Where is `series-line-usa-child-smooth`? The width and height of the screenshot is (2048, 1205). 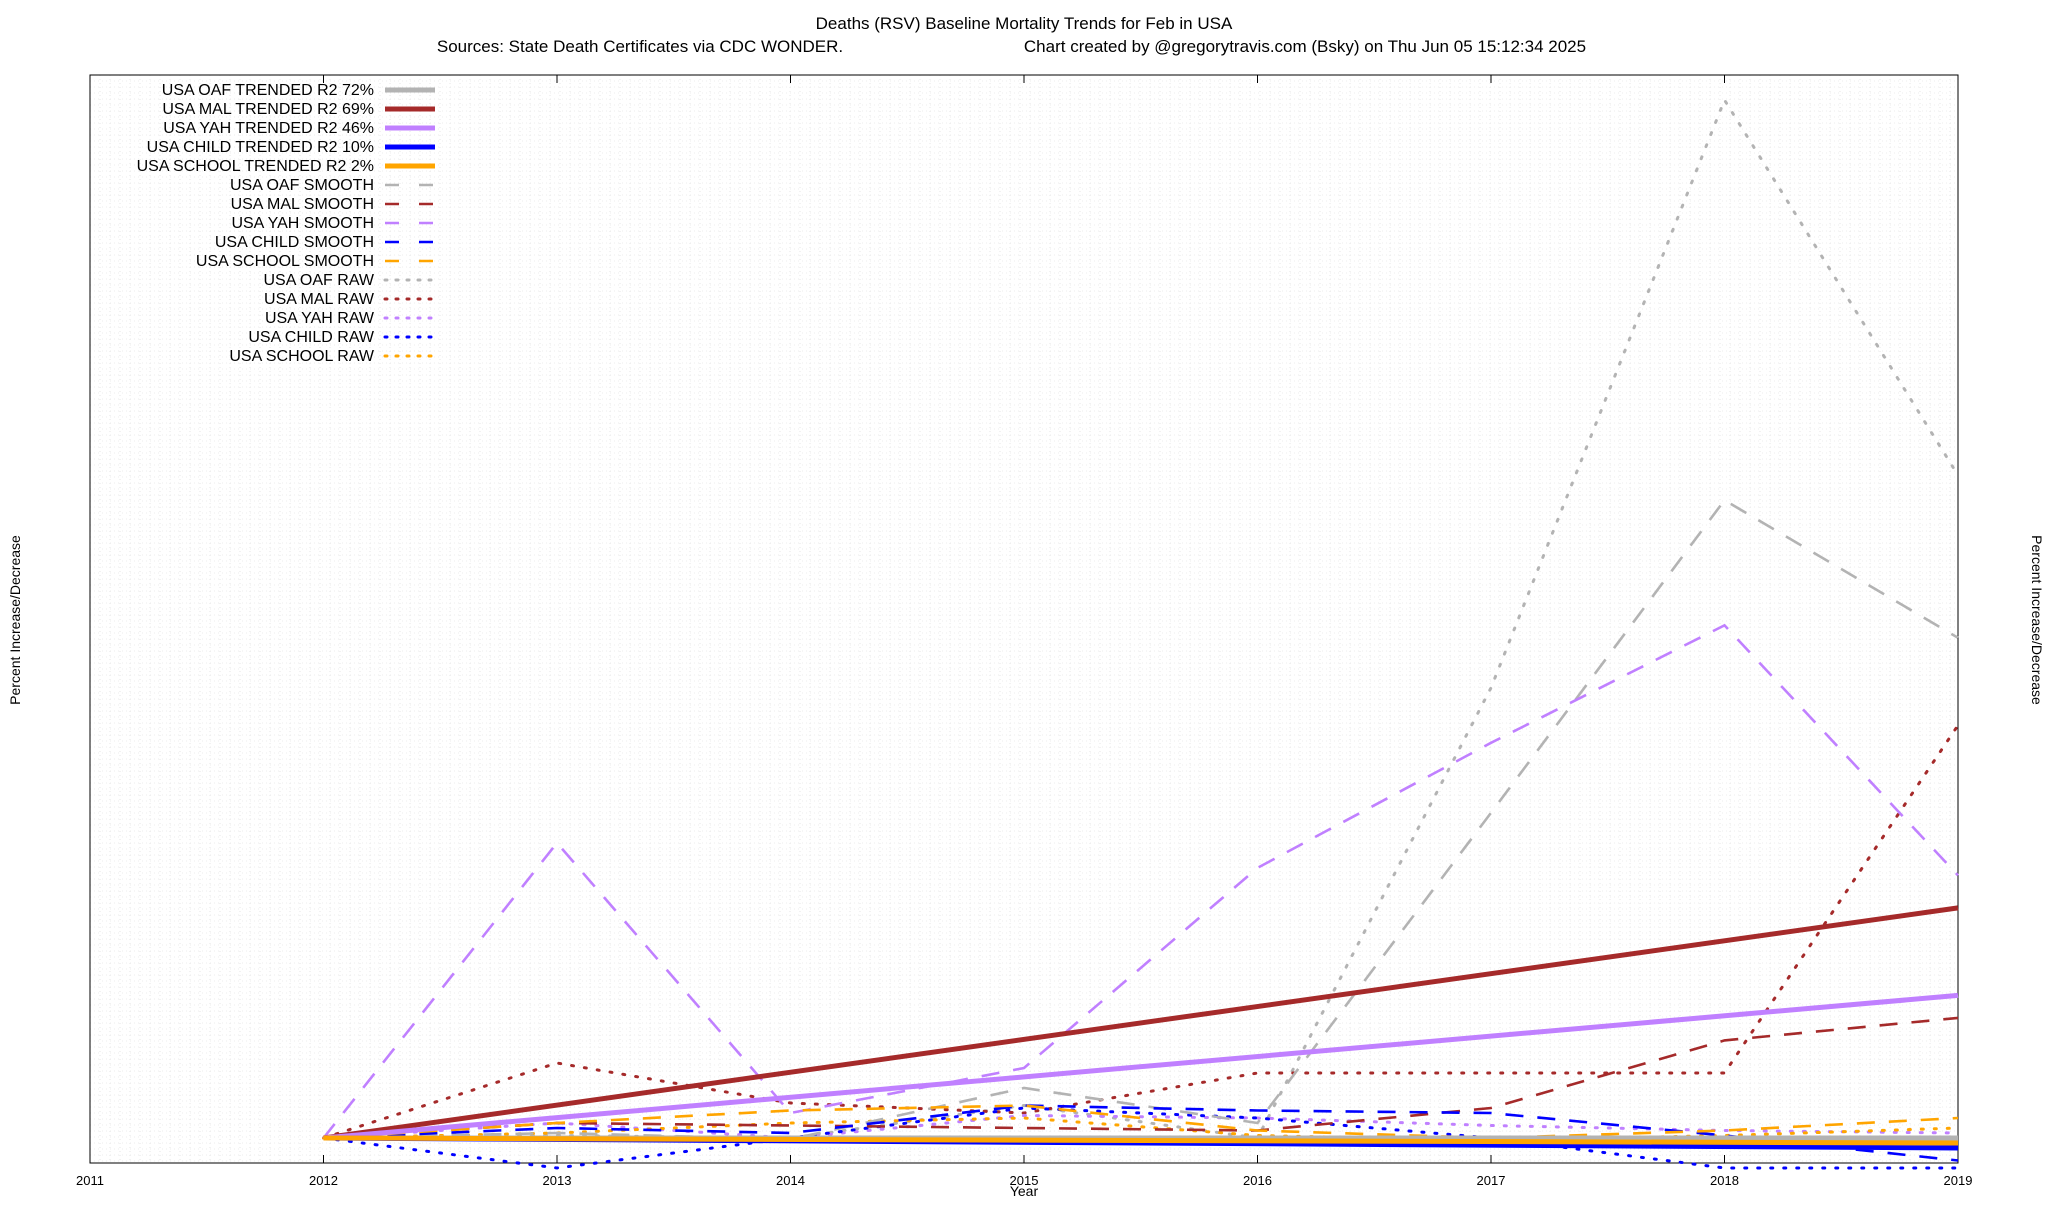
series-line-usa-child-smooth is located at coordinates (1141, 1133).